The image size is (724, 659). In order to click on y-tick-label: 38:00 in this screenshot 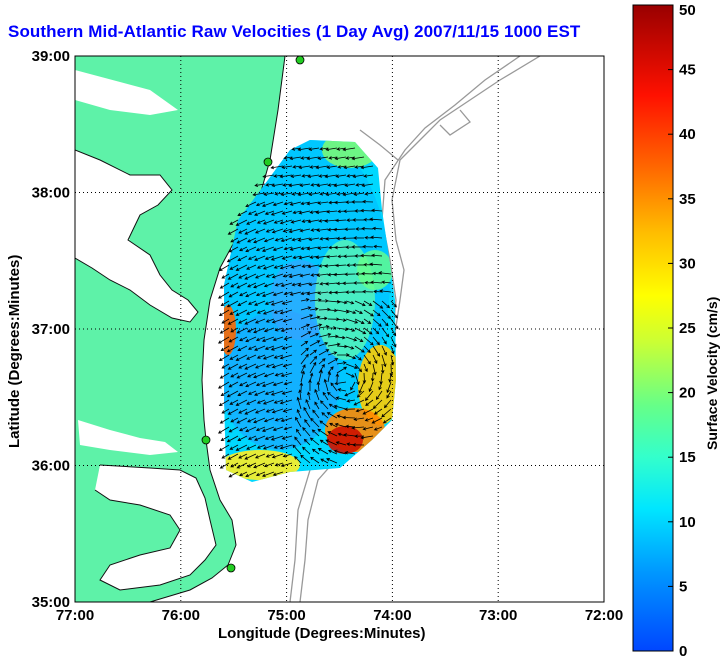, I will do `click(51, 193)`.